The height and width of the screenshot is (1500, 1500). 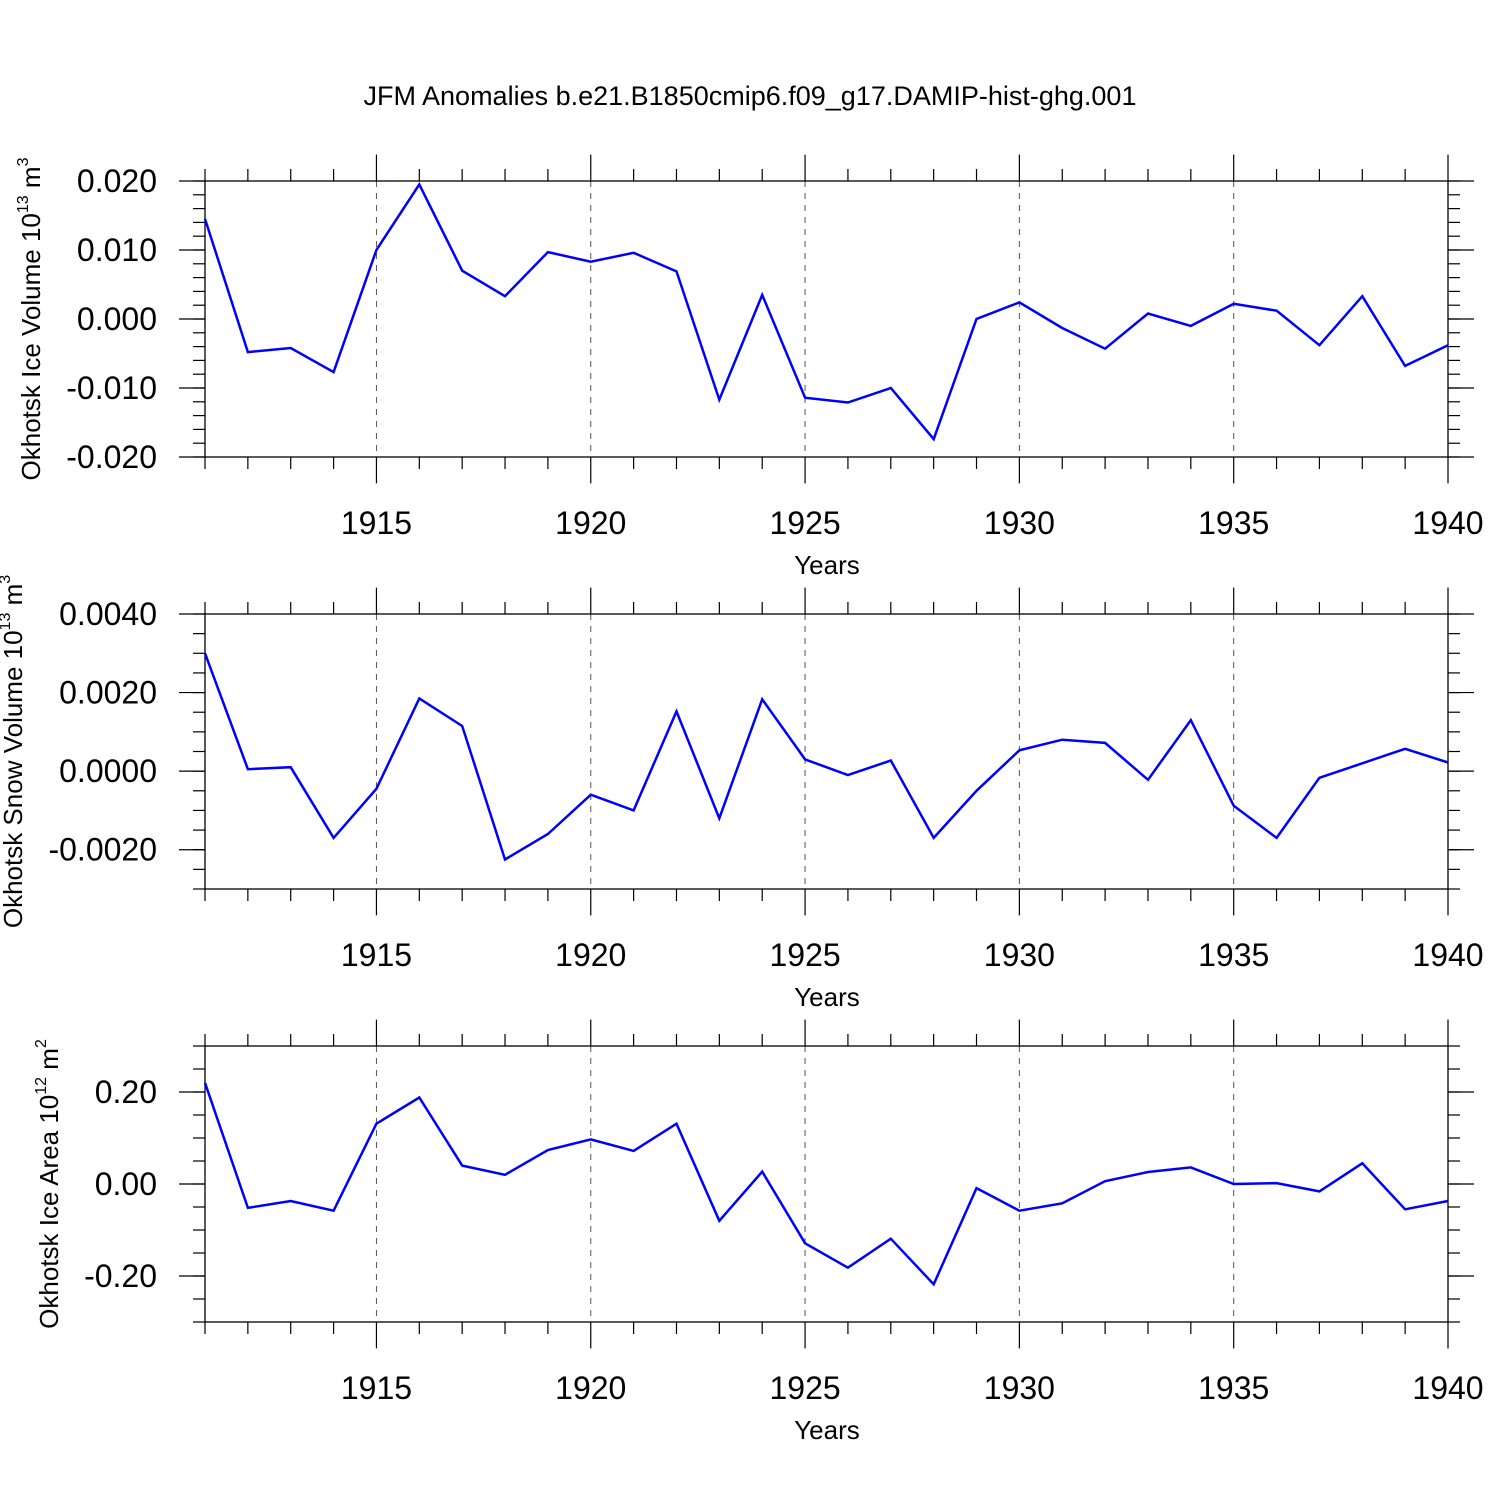 I want to click on y-axis-label: Okhotsk Ice Volume 1013 m3, so click(x=30, y=318).